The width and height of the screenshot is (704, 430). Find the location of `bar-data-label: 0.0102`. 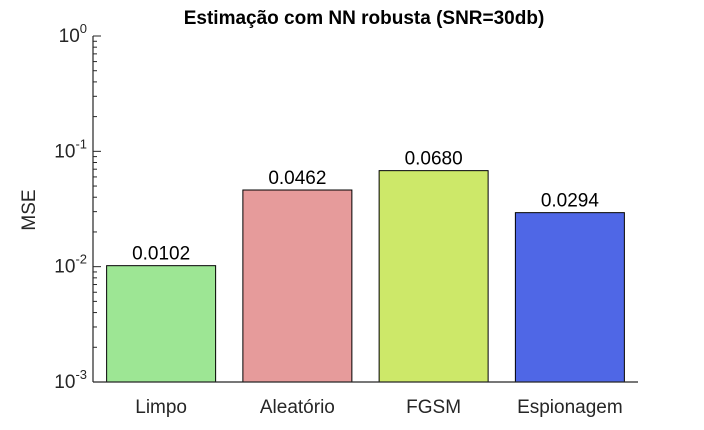

bar-data-label: 0.0102 is located at coordinates (161, 254).